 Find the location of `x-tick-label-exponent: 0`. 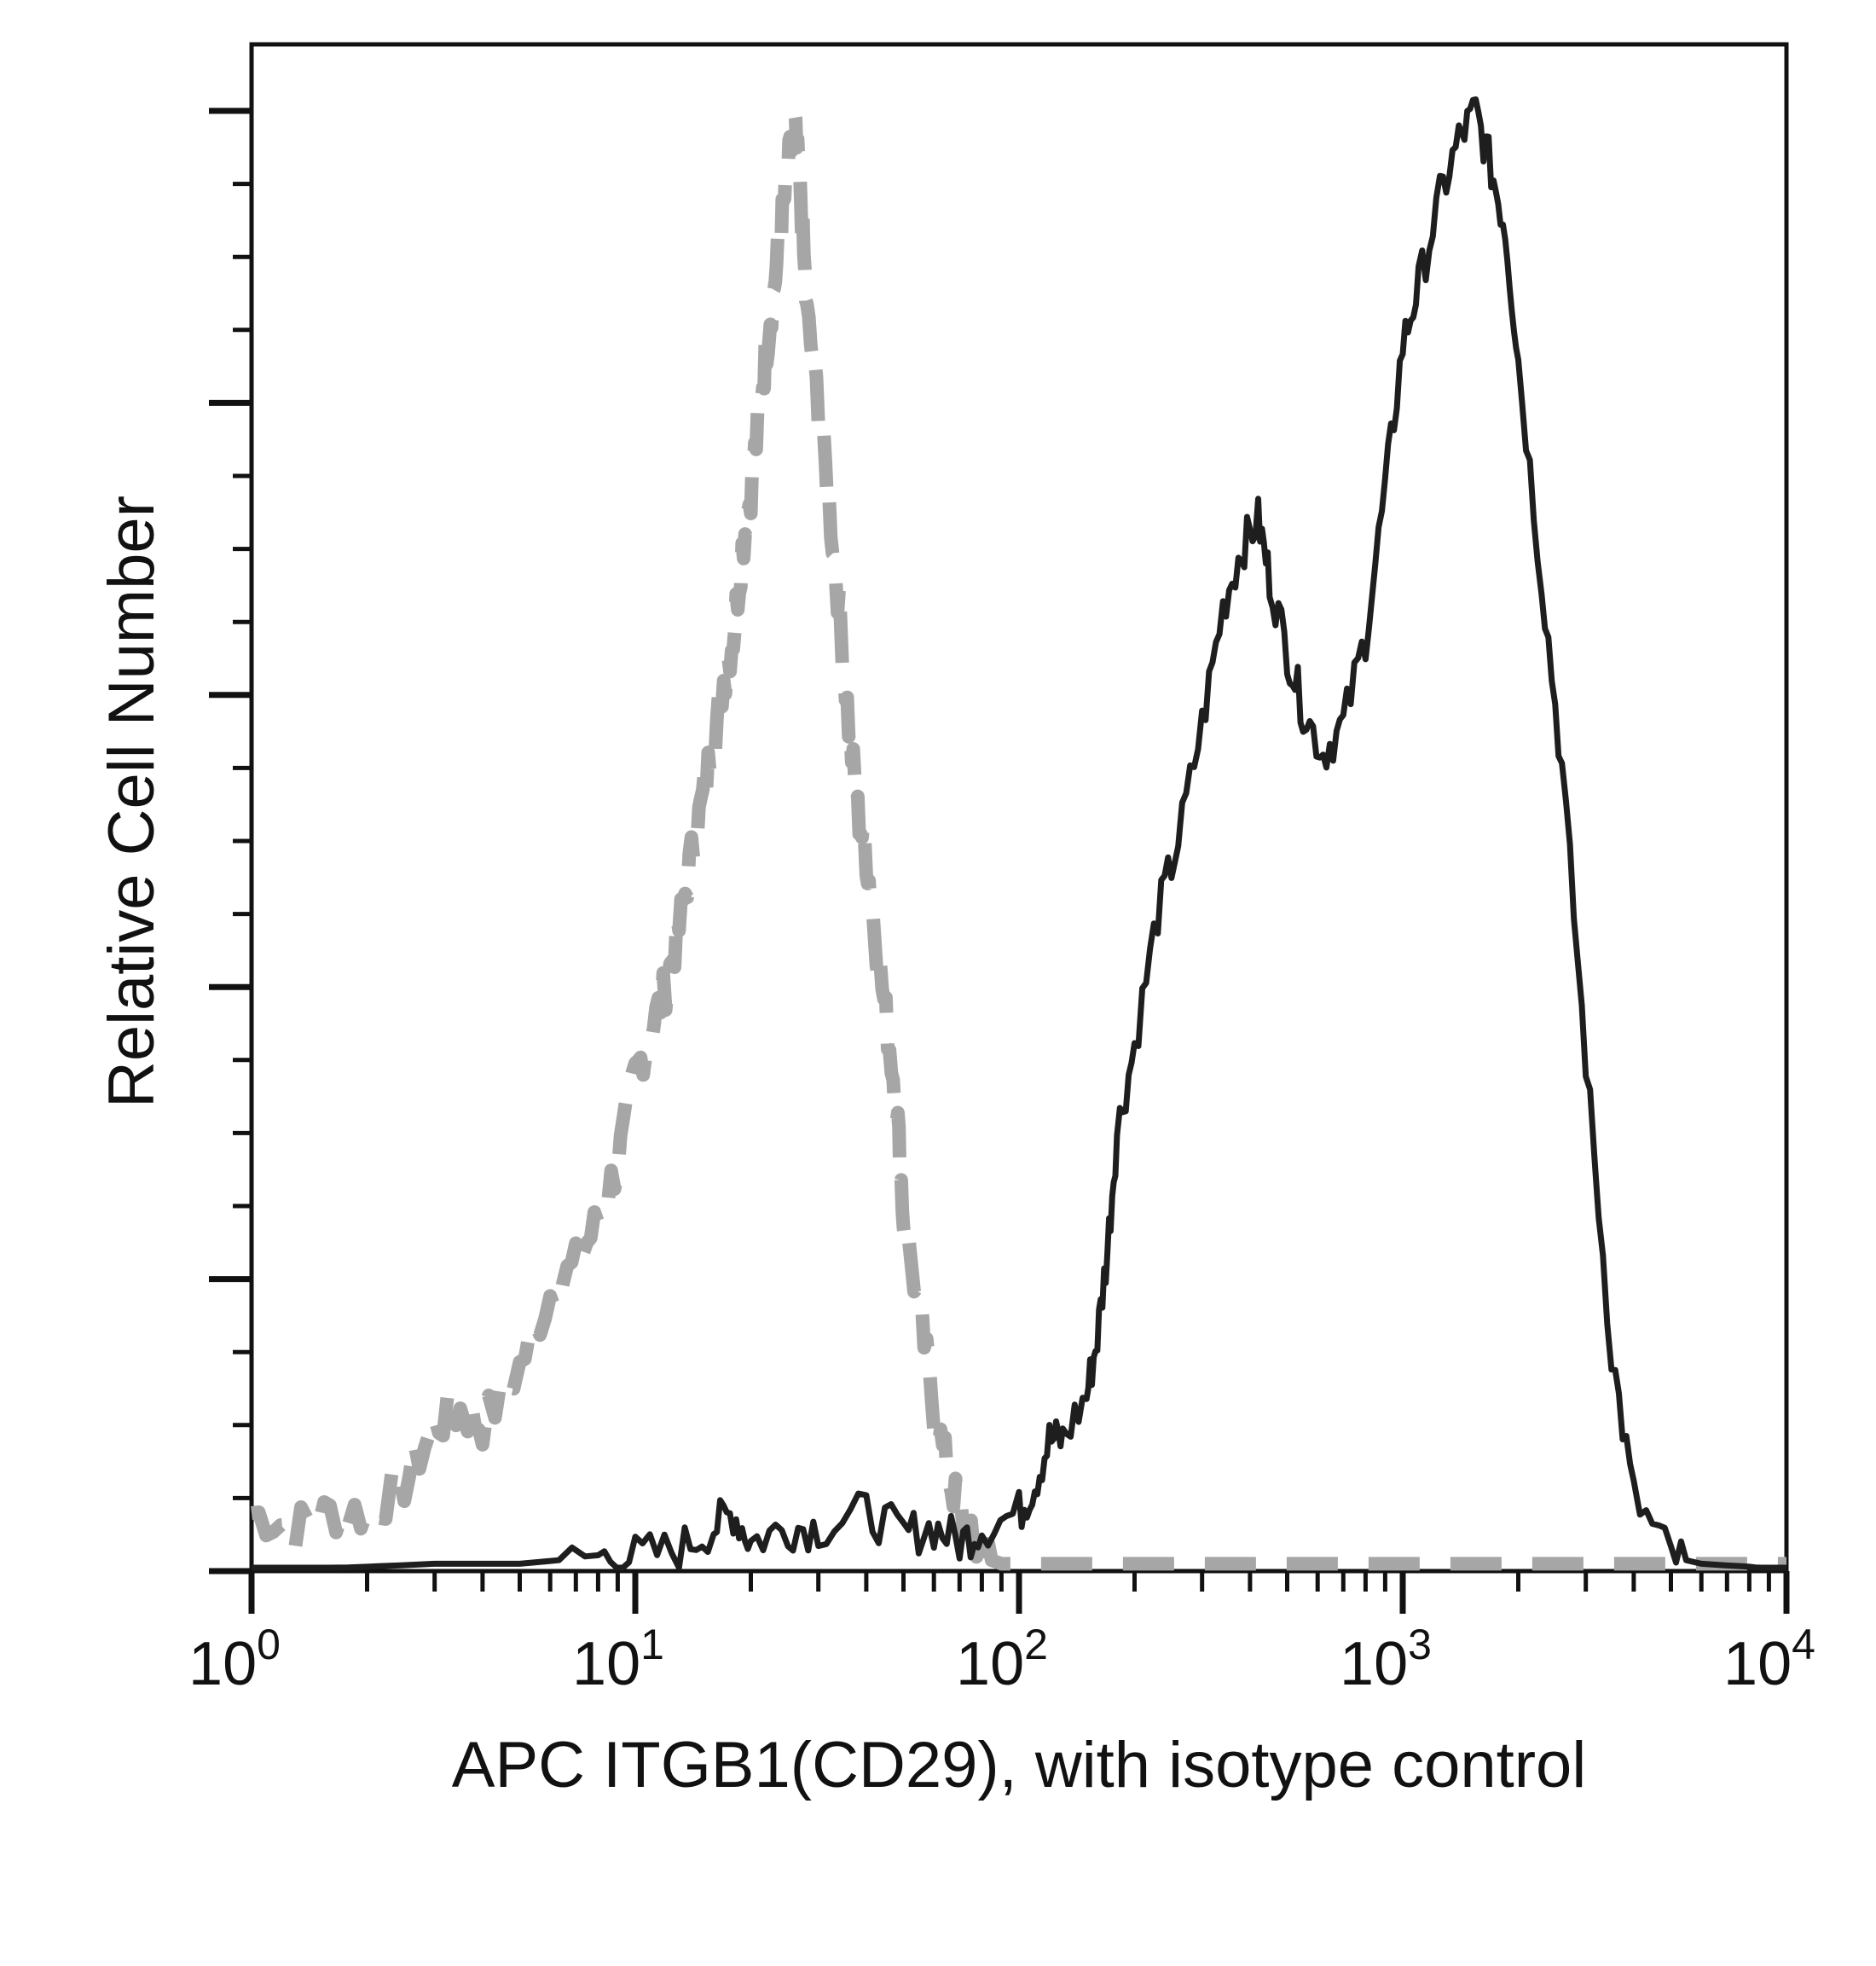

x-tick-label-exponent: 0 is located at coordinates (269, 1645).